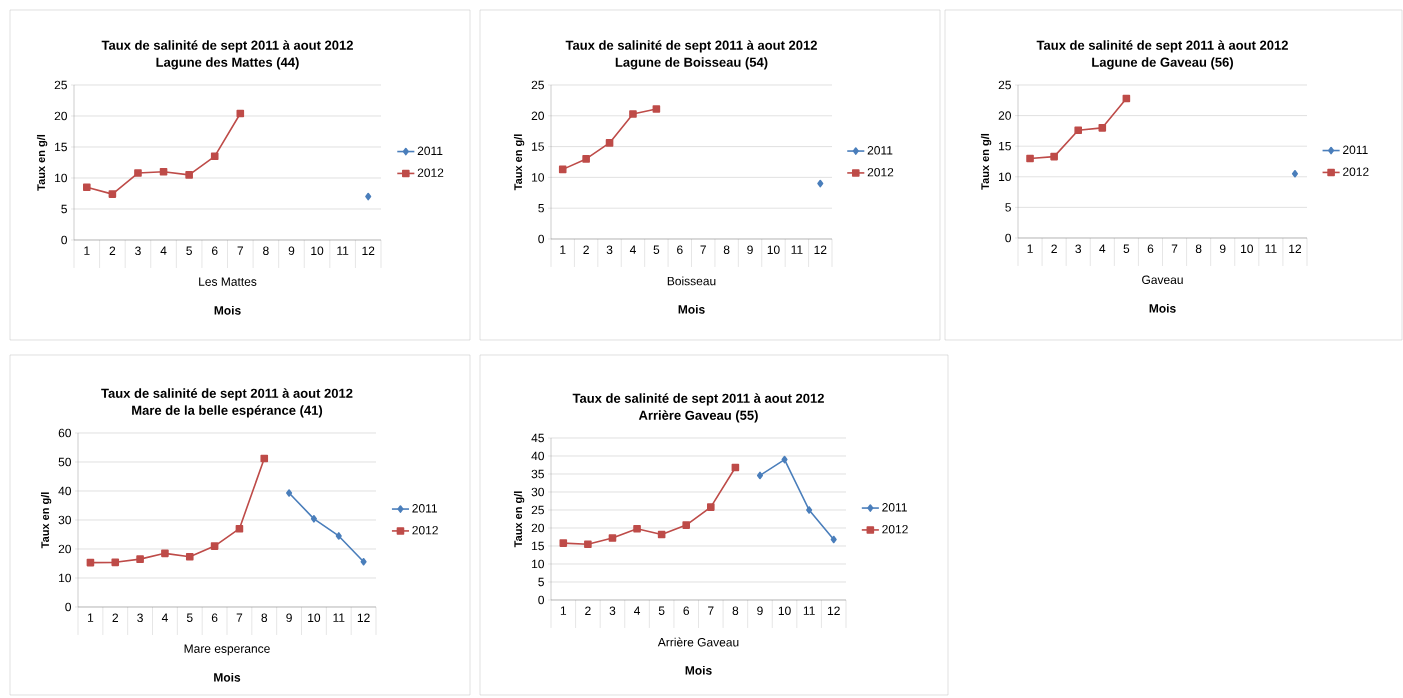 The height and width of the screenshot is (698, 1403). I want to click on text: Arrière Gaveau, so click(698, 642).